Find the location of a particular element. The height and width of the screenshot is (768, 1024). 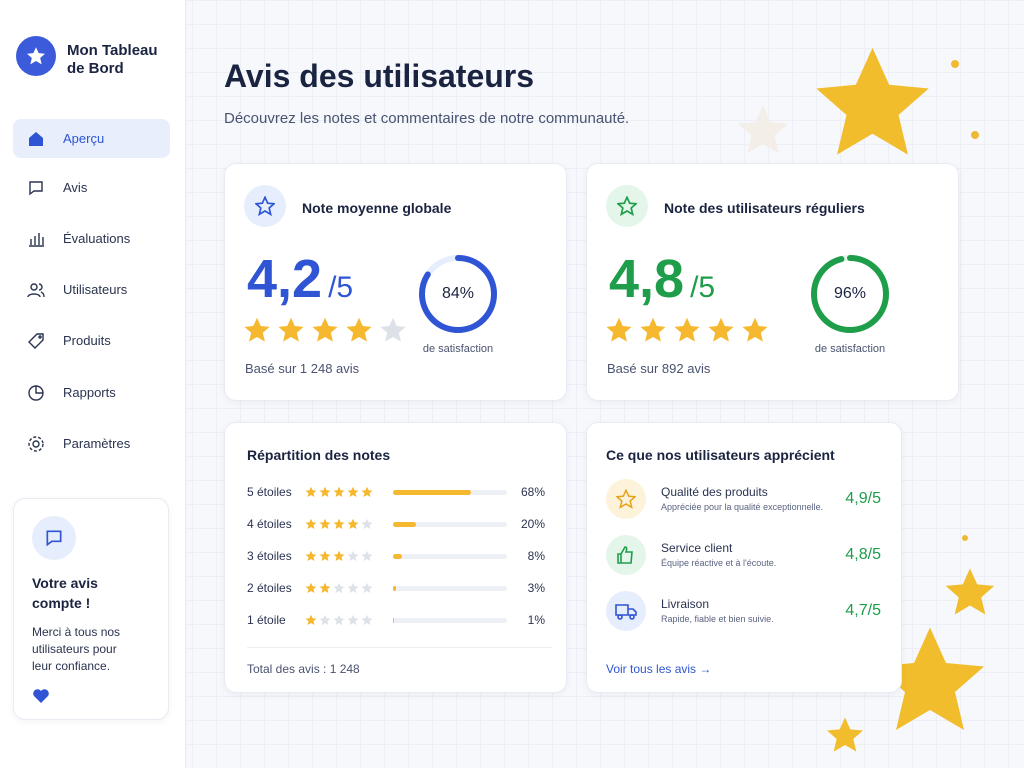

nav-label: Utilisateurs is located at coordinates (95, 289).